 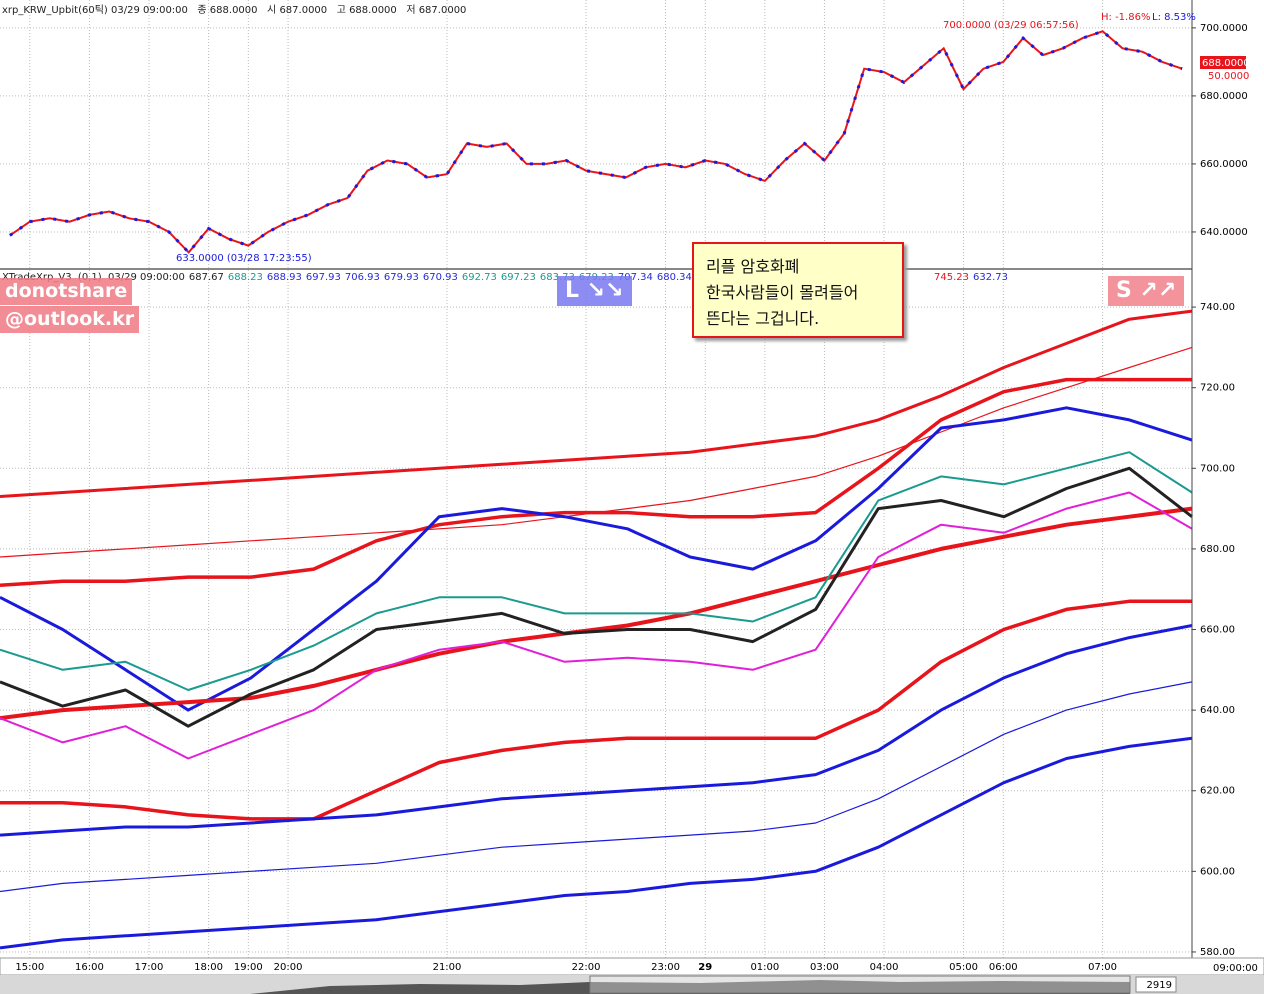 I want to click on x-tick-label: 17:00, so click(x=149, y=967).